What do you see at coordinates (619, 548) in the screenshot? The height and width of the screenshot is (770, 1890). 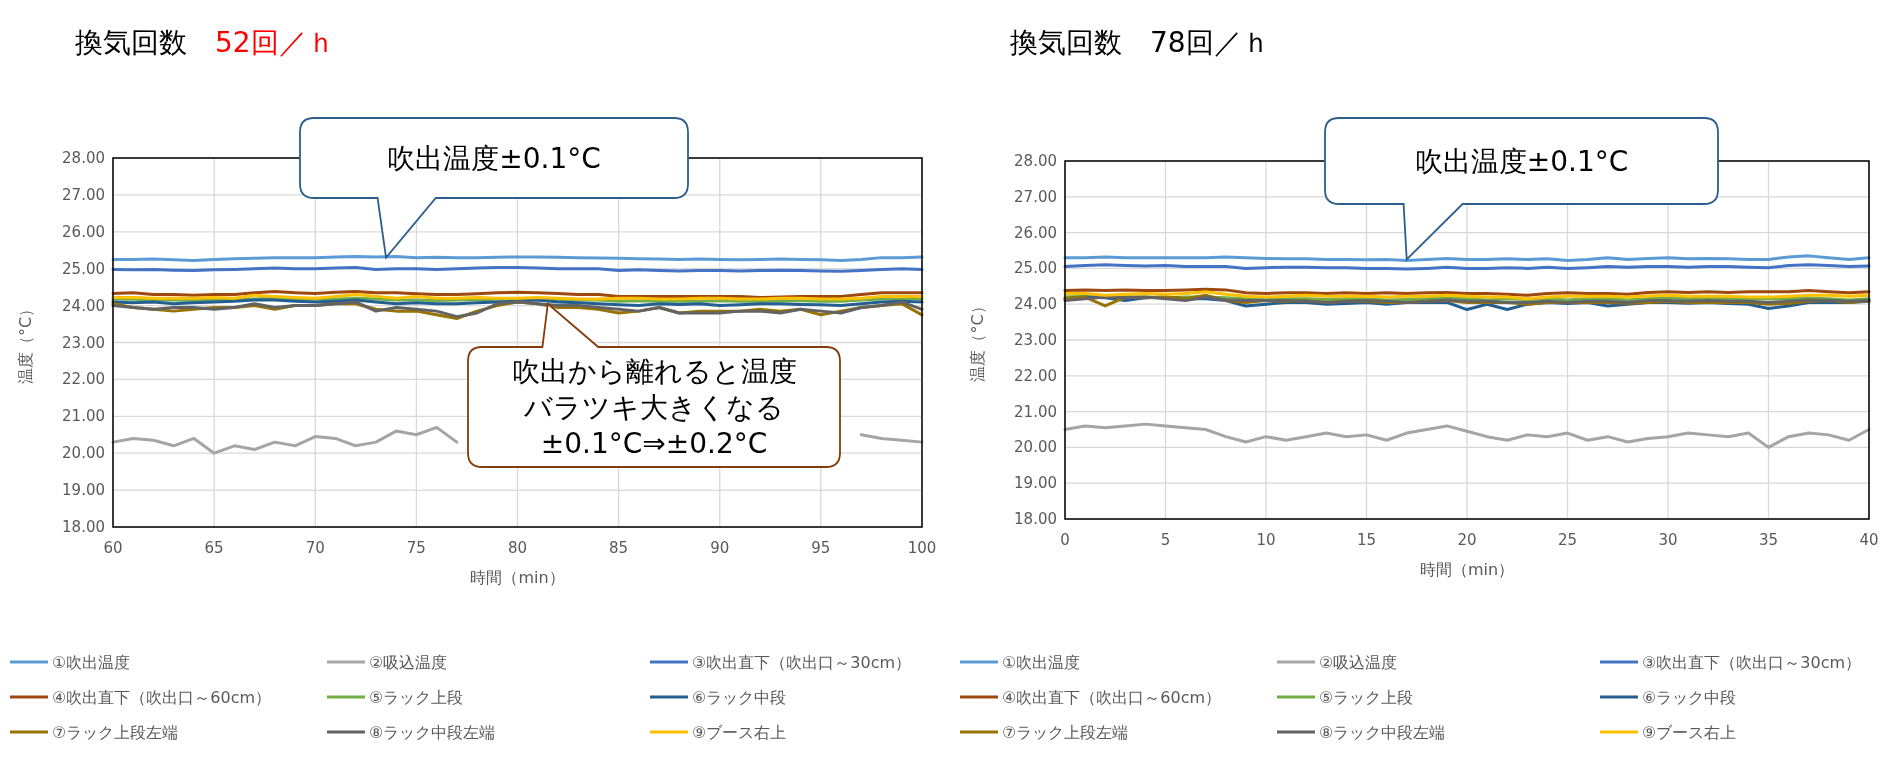 I see `x-tick-label: 85` at bounding box center [619, 548].